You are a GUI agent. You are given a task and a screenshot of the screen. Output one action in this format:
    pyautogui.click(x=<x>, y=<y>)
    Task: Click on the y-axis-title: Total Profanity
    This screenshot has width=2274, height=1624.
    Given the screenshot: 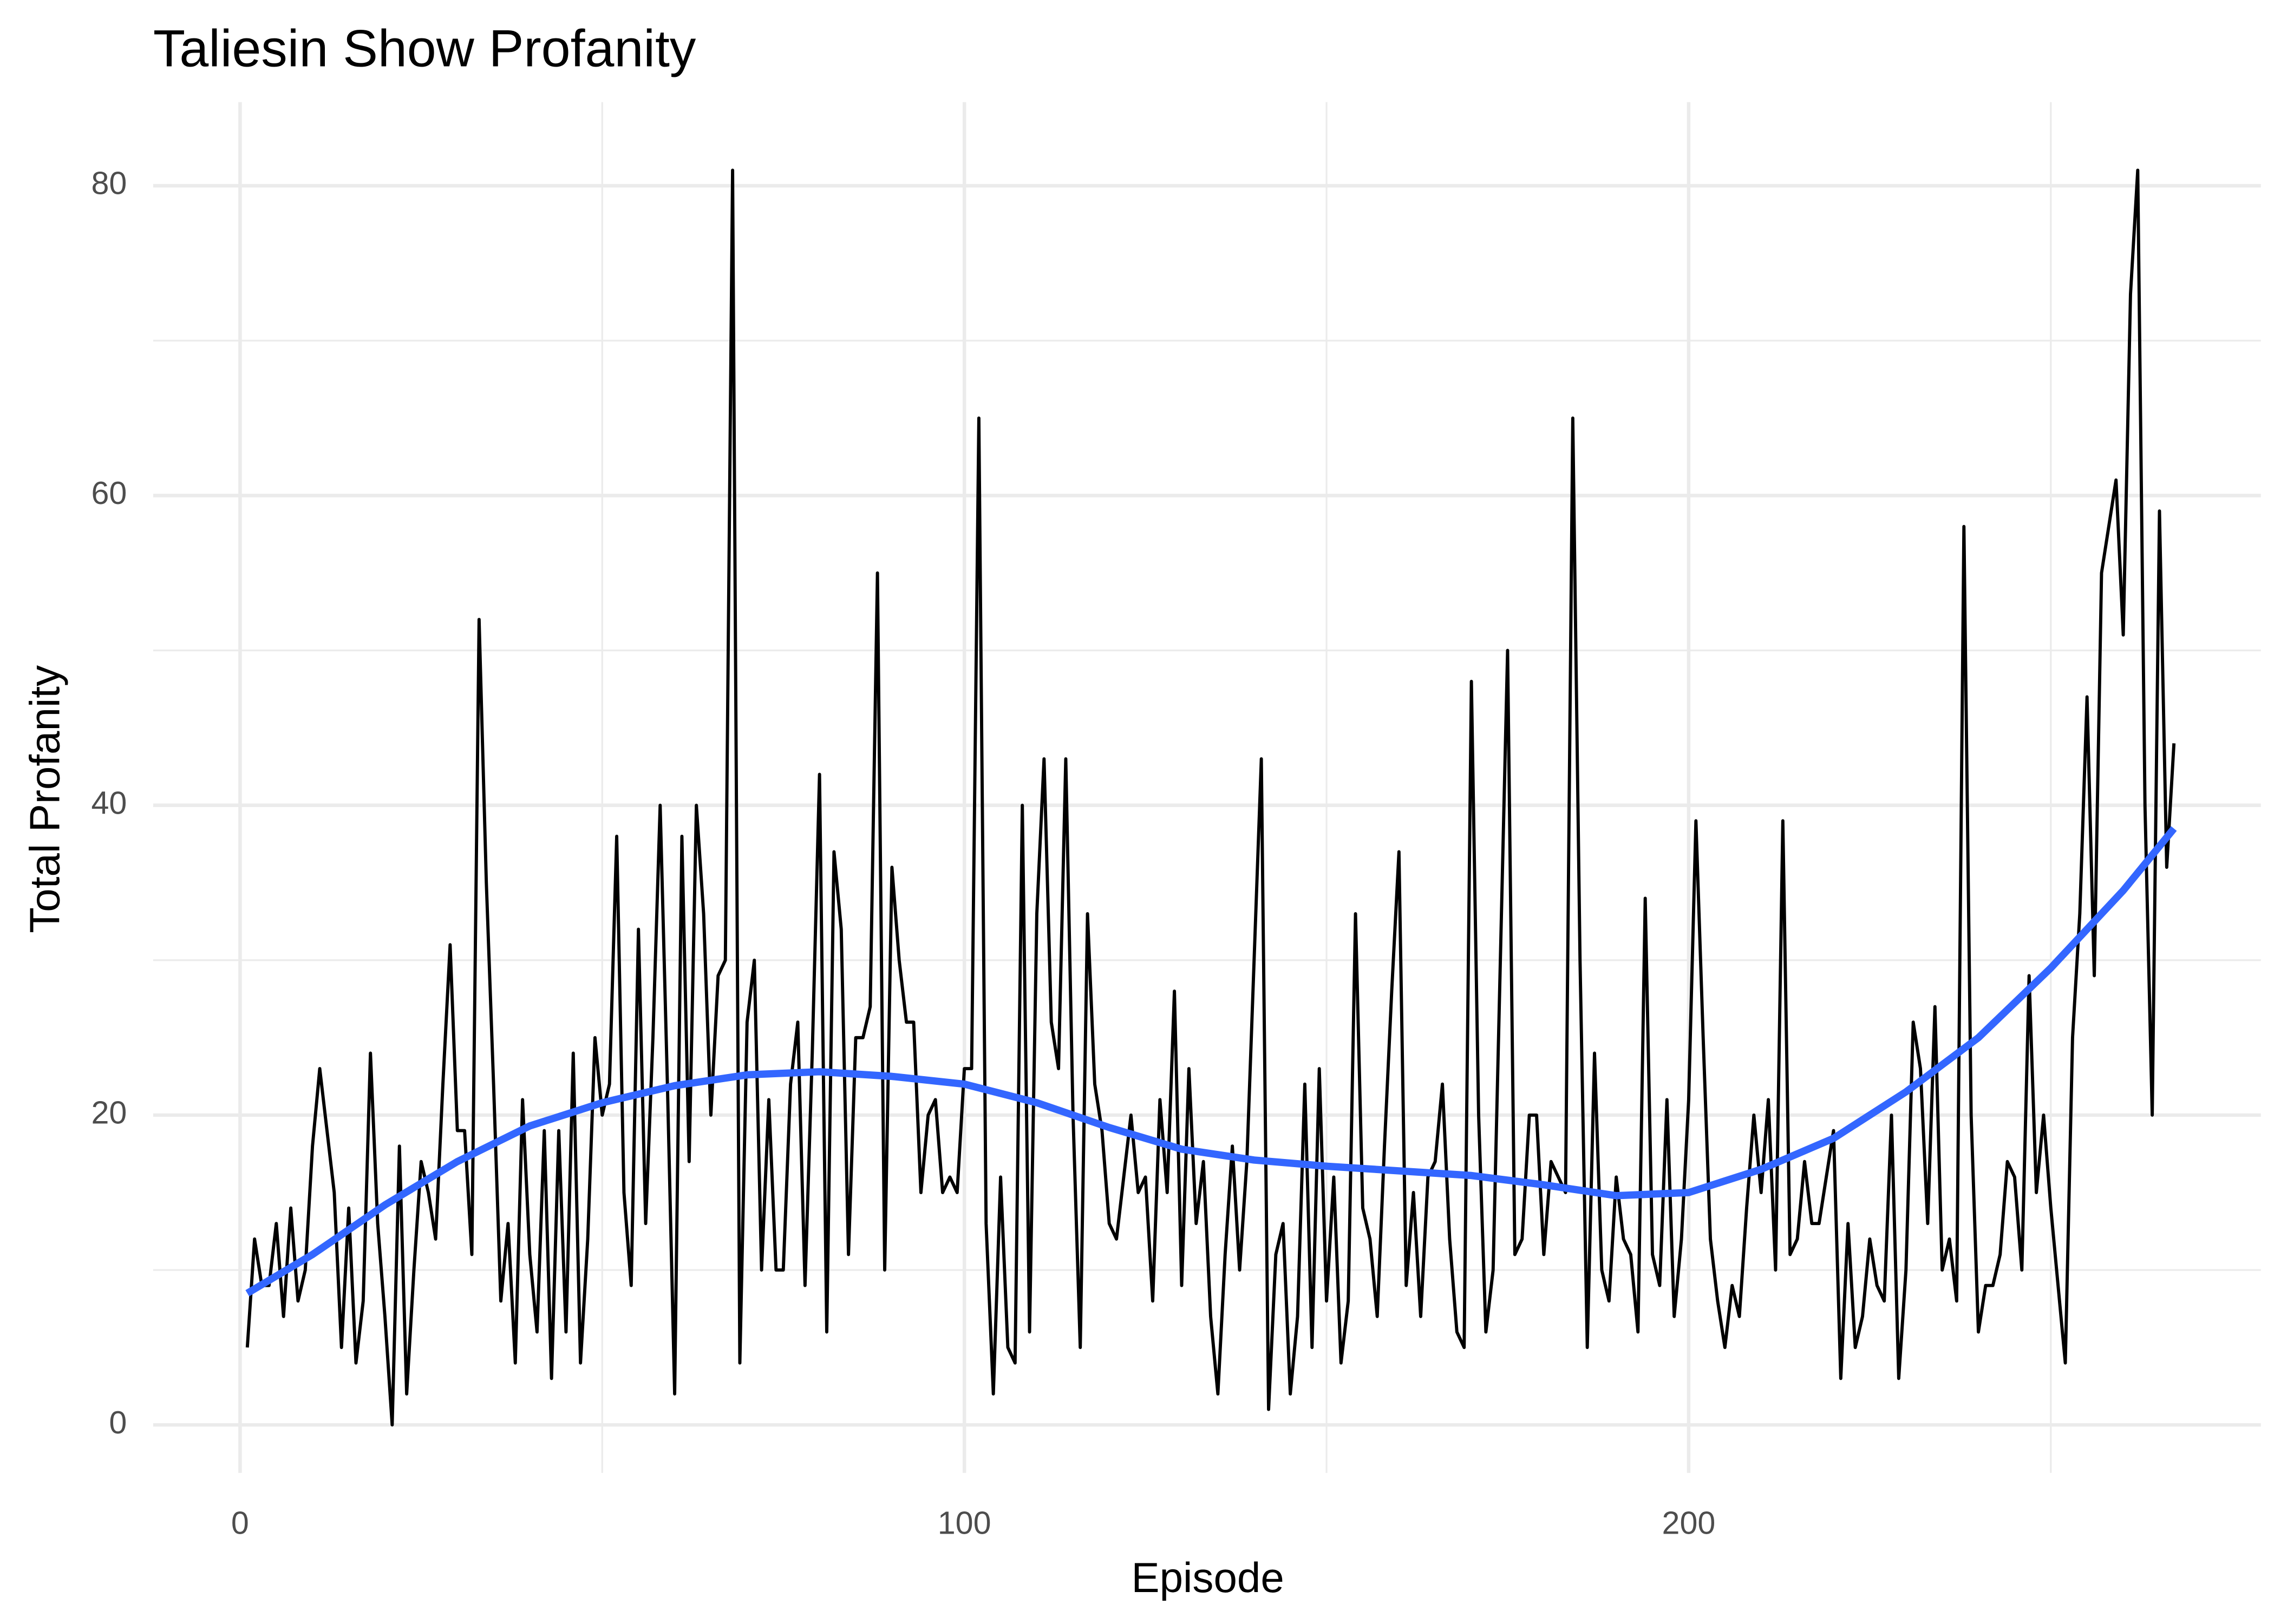 What is the action you would take?
    pyautogui.click(x=45, y=799)
    